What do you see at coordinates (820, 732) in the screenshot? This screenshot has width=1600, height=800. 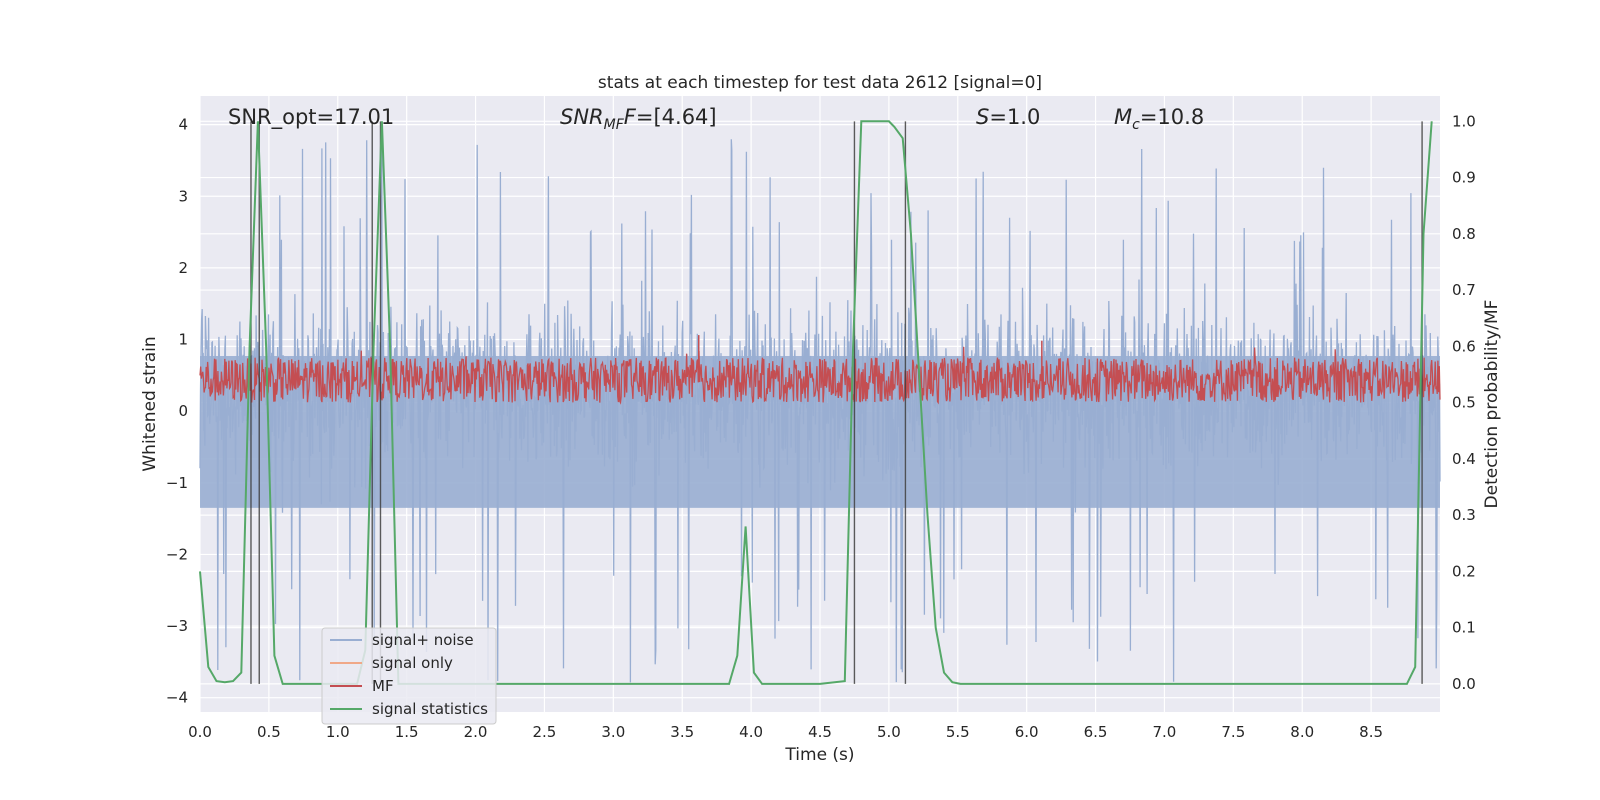 I see `x-tick-label: 4.5` at bounding box center [820, 732].